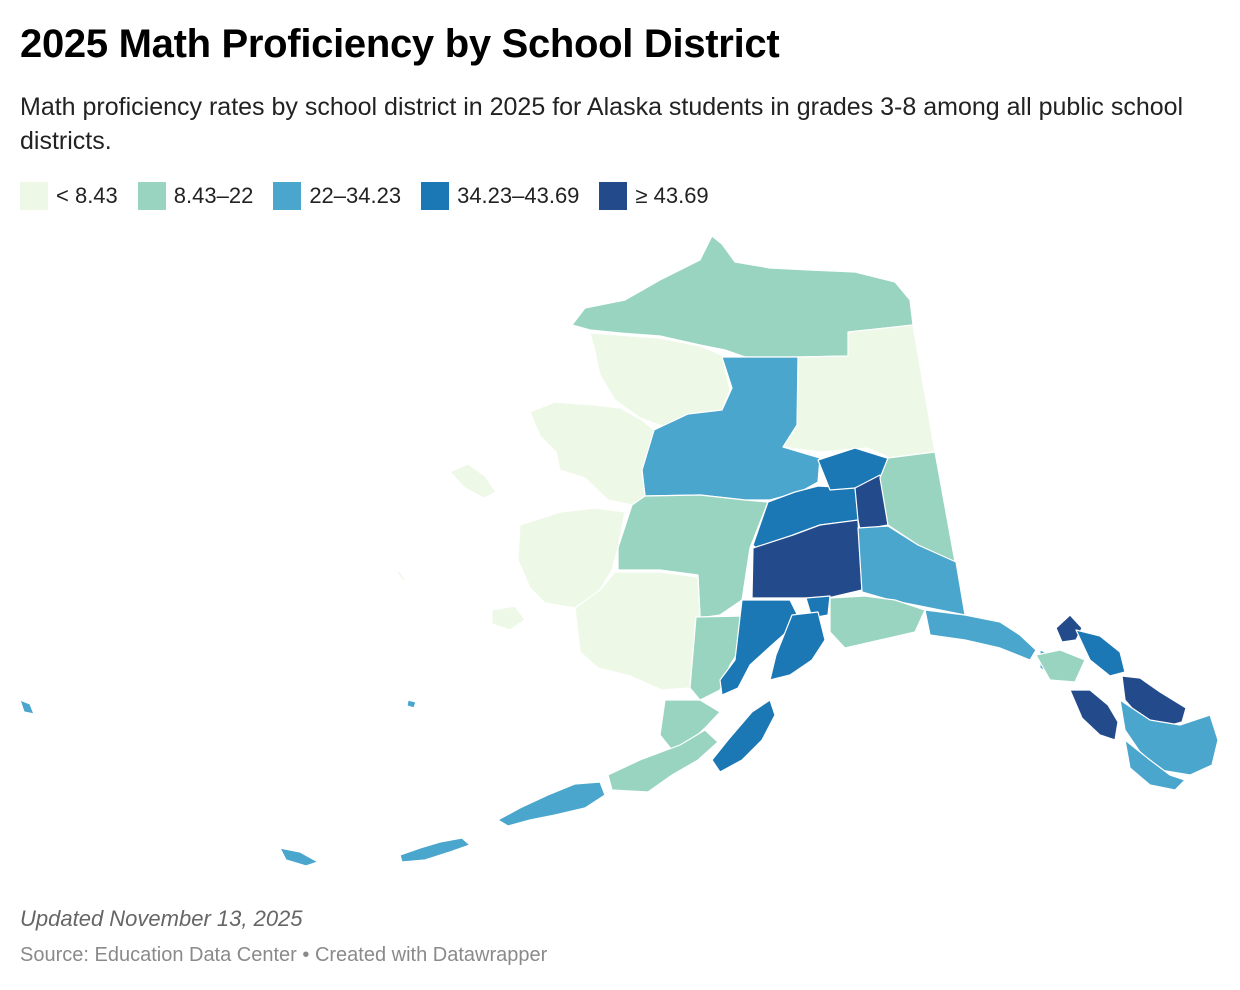 Image resolution: width=1240 pixels, height=990 pixels. Describe the element at coordinates (1100, 653) in the screenshot. I see `district-haines` at that location.